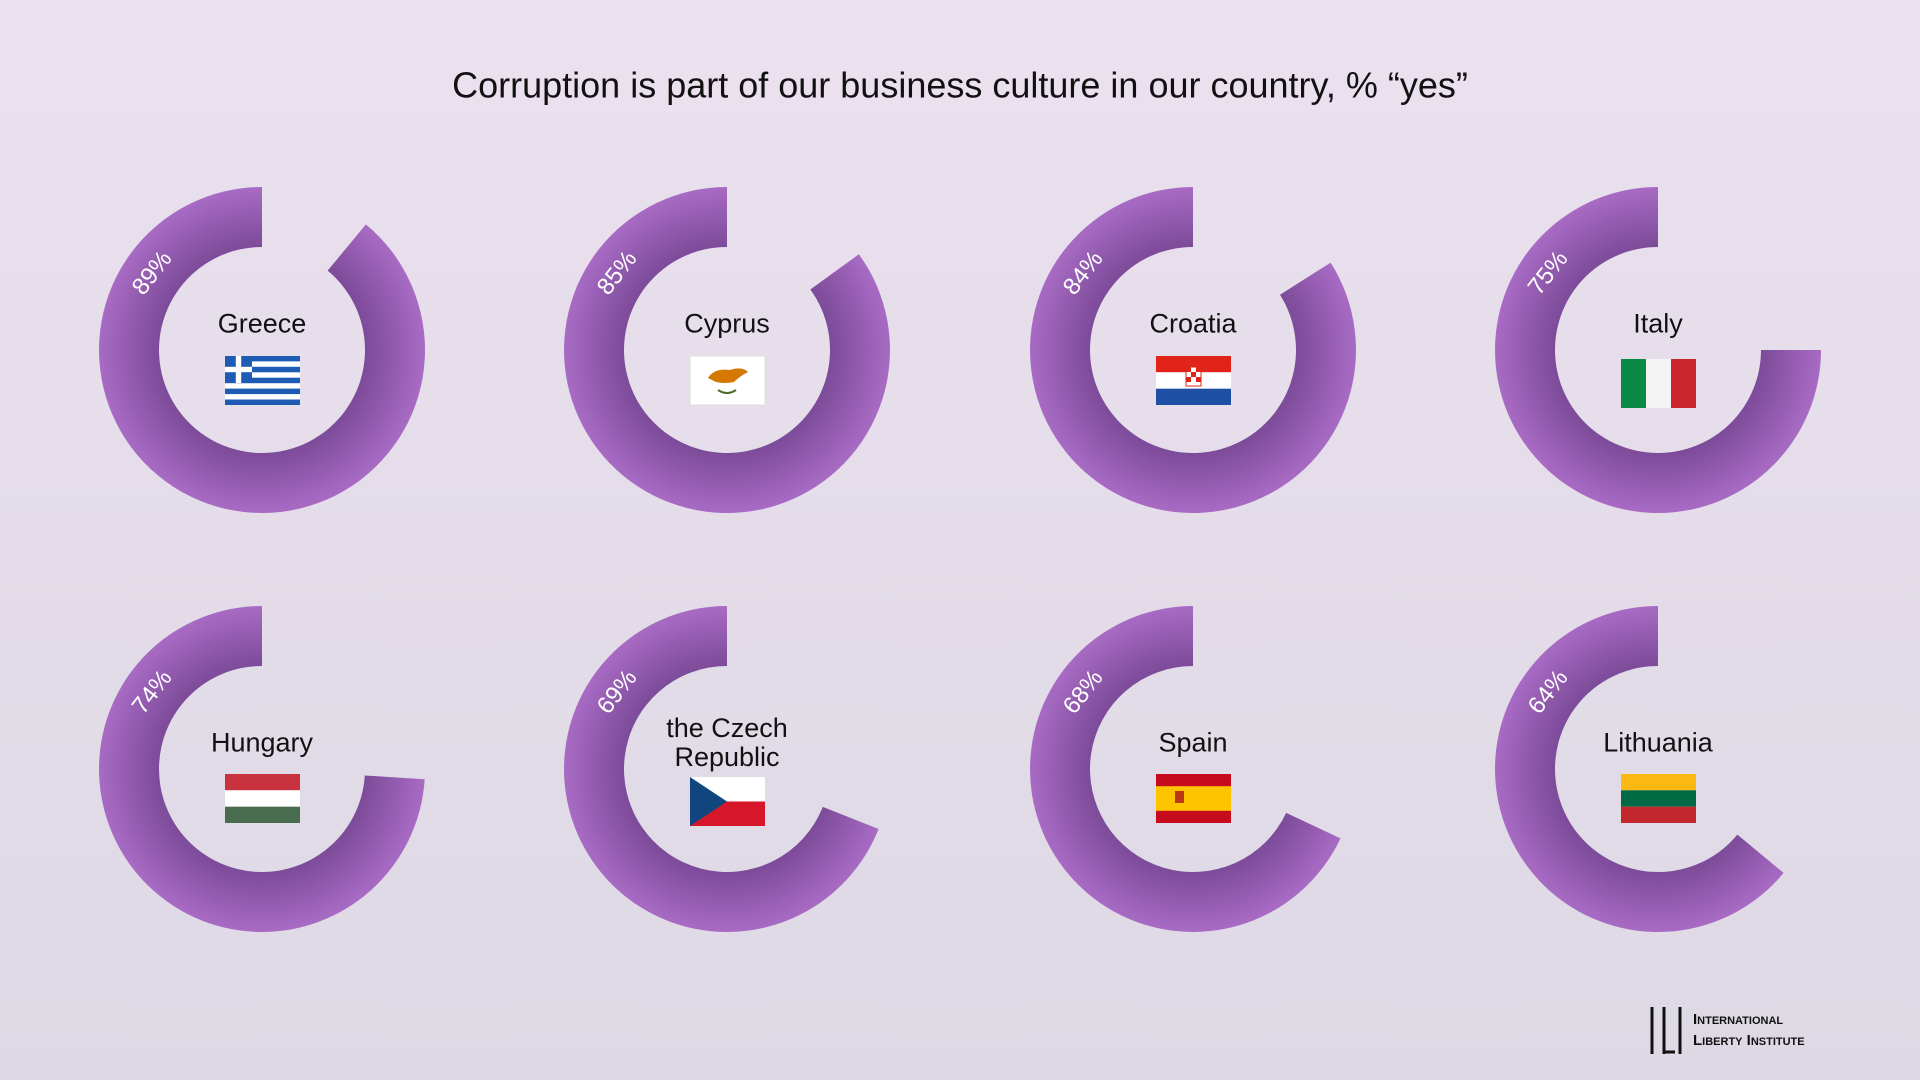  Describe the element at coordinates (1658, 323) in the screenshot. I see `category-label: Italy` at that location.